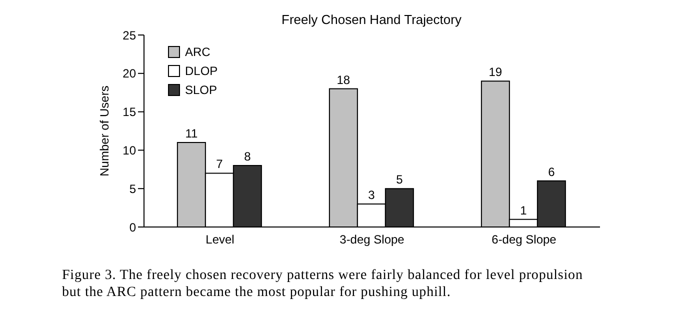 The image size is (674, 320). What do you see at coordinates (129, 35) in the screenshot?
I see `y-tick-label: 25` at bounding box center [129, 35].